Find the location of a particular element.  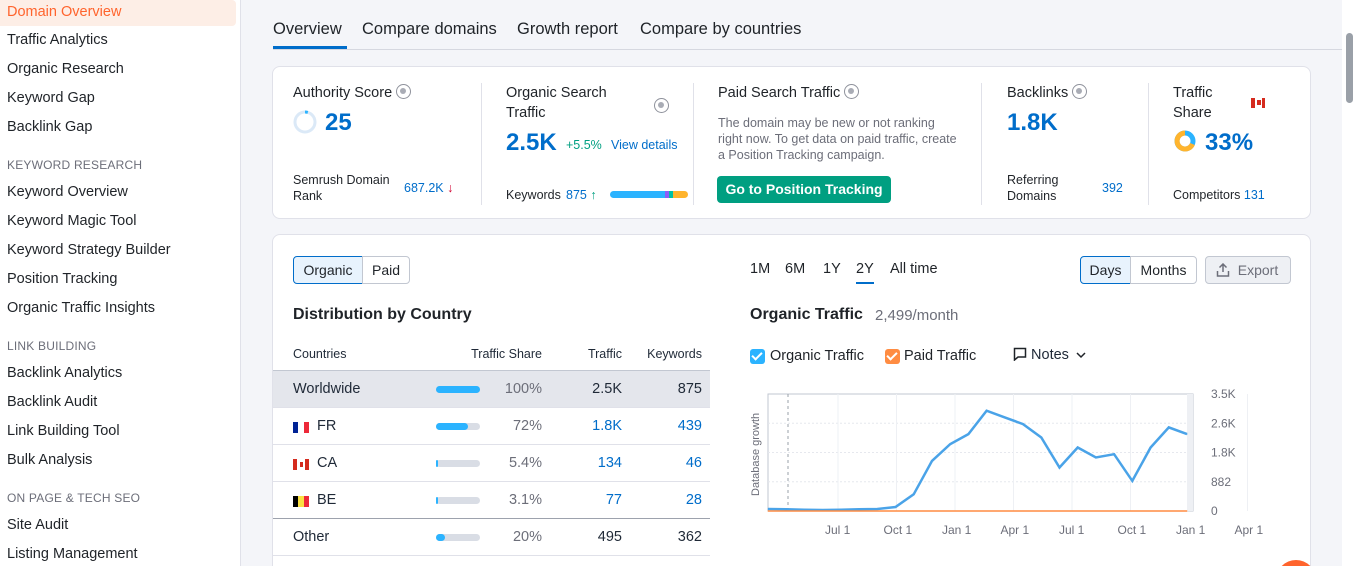

sidebar-item-keyword-strategy-builder: Keyword Strategy Builder is located at coordinates (89, 250).